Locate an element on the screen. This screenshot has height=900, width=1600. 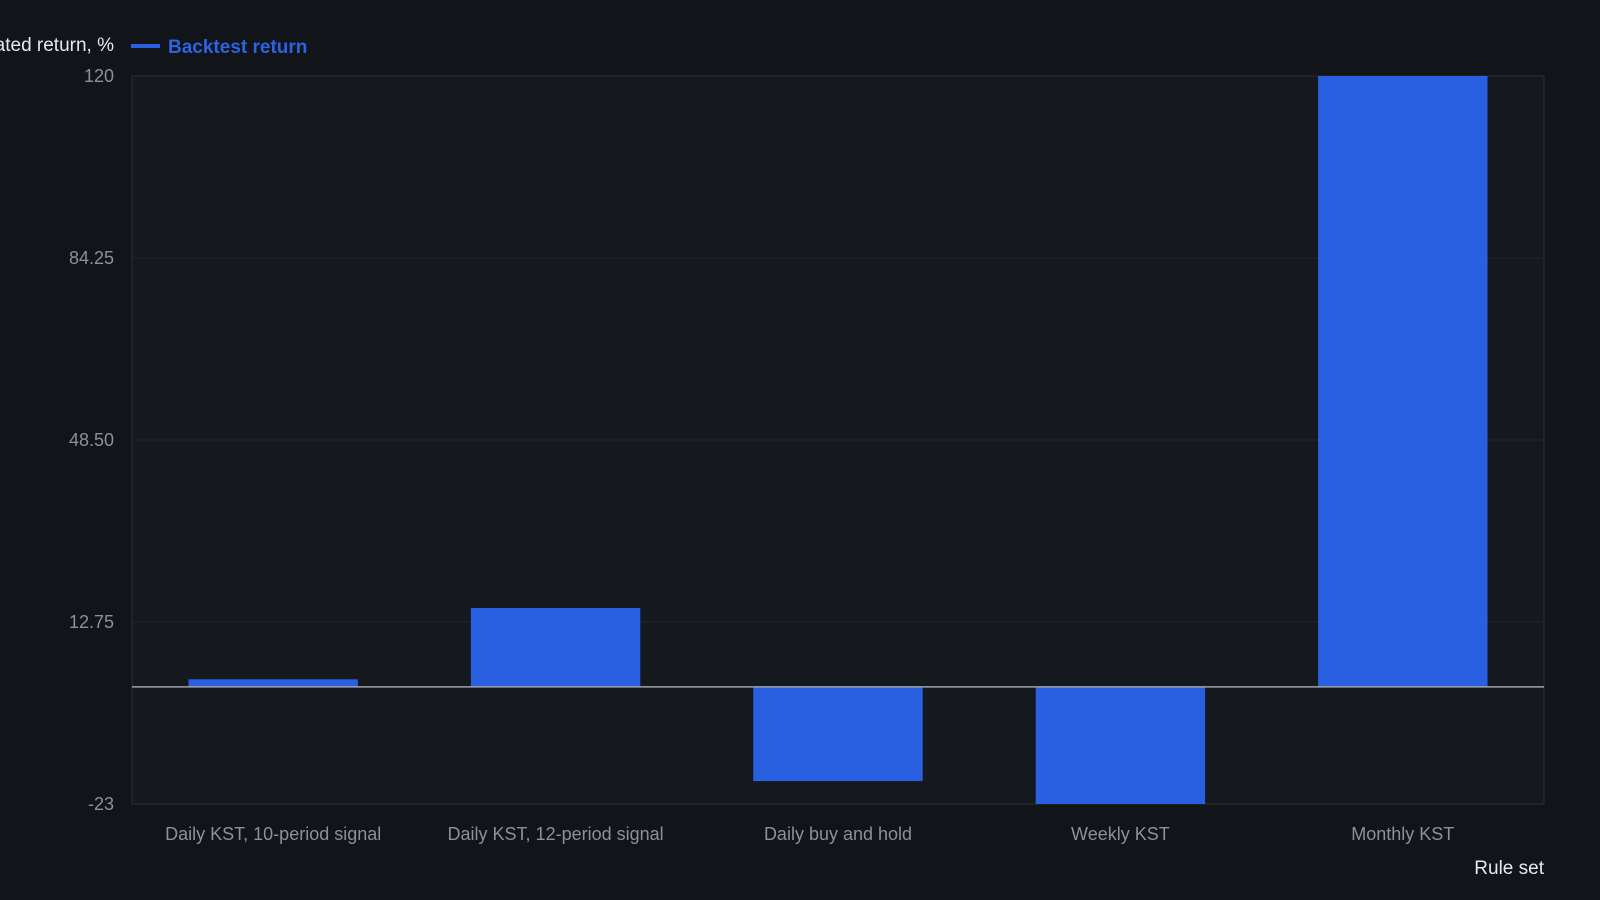
x-axis-title: Rule set is located at coordinates (1509, 868).